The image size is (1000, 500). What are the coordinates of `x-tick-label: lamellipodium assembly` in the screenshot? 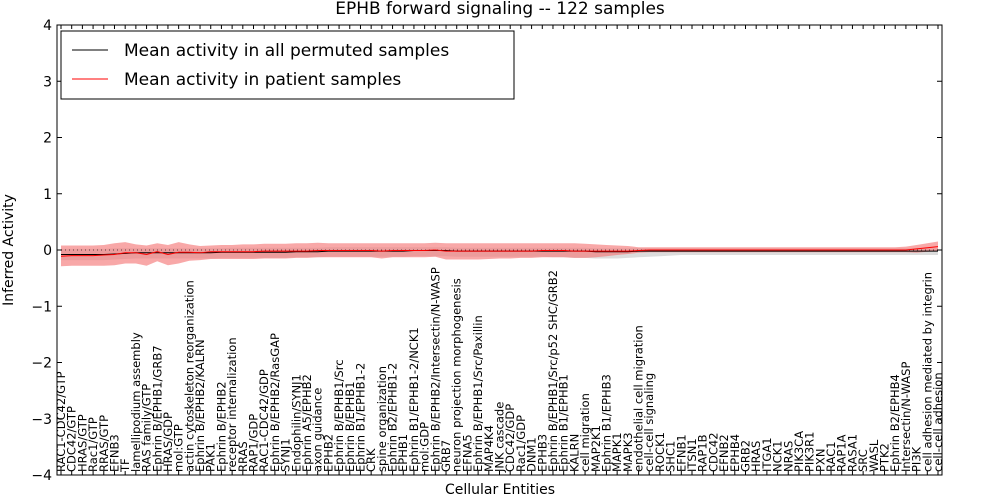 It's located at (136, 402).